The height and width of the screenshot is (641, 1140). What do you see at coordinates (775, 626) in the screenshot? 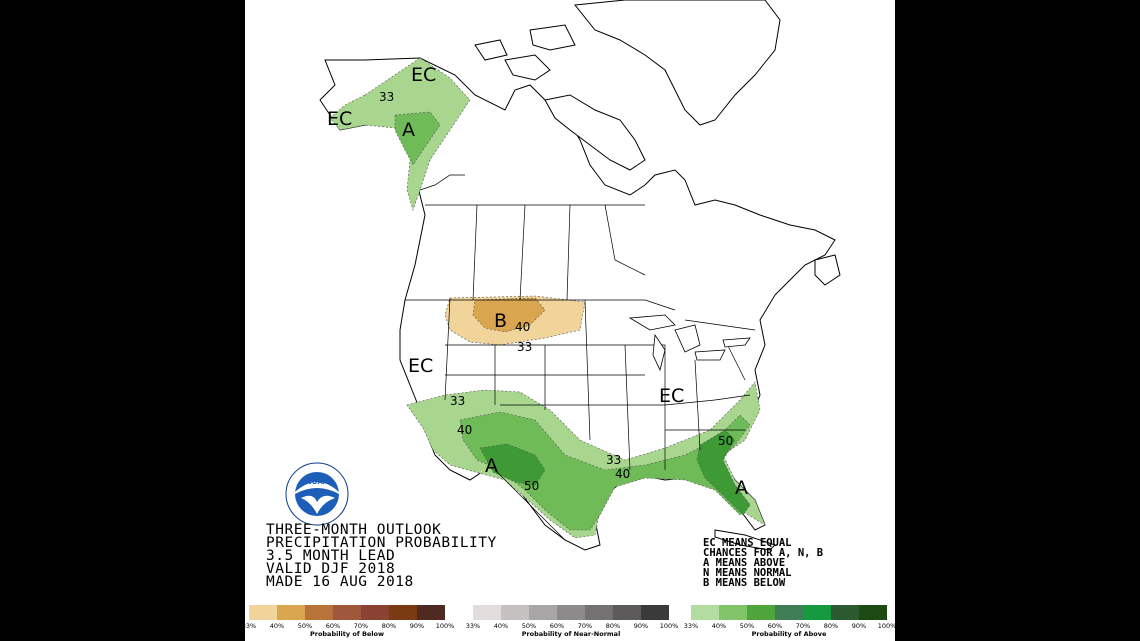
I see `legend-above-tick: 60%` at bounding box center [775, 626].